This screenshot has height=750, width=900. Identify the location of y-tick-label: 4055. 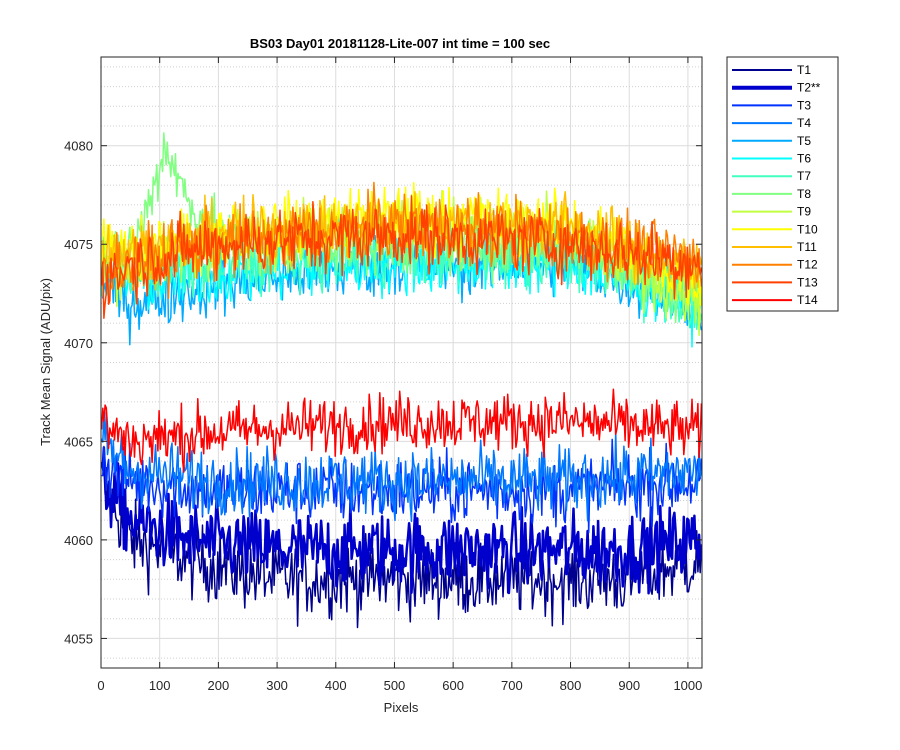
(78, 638).